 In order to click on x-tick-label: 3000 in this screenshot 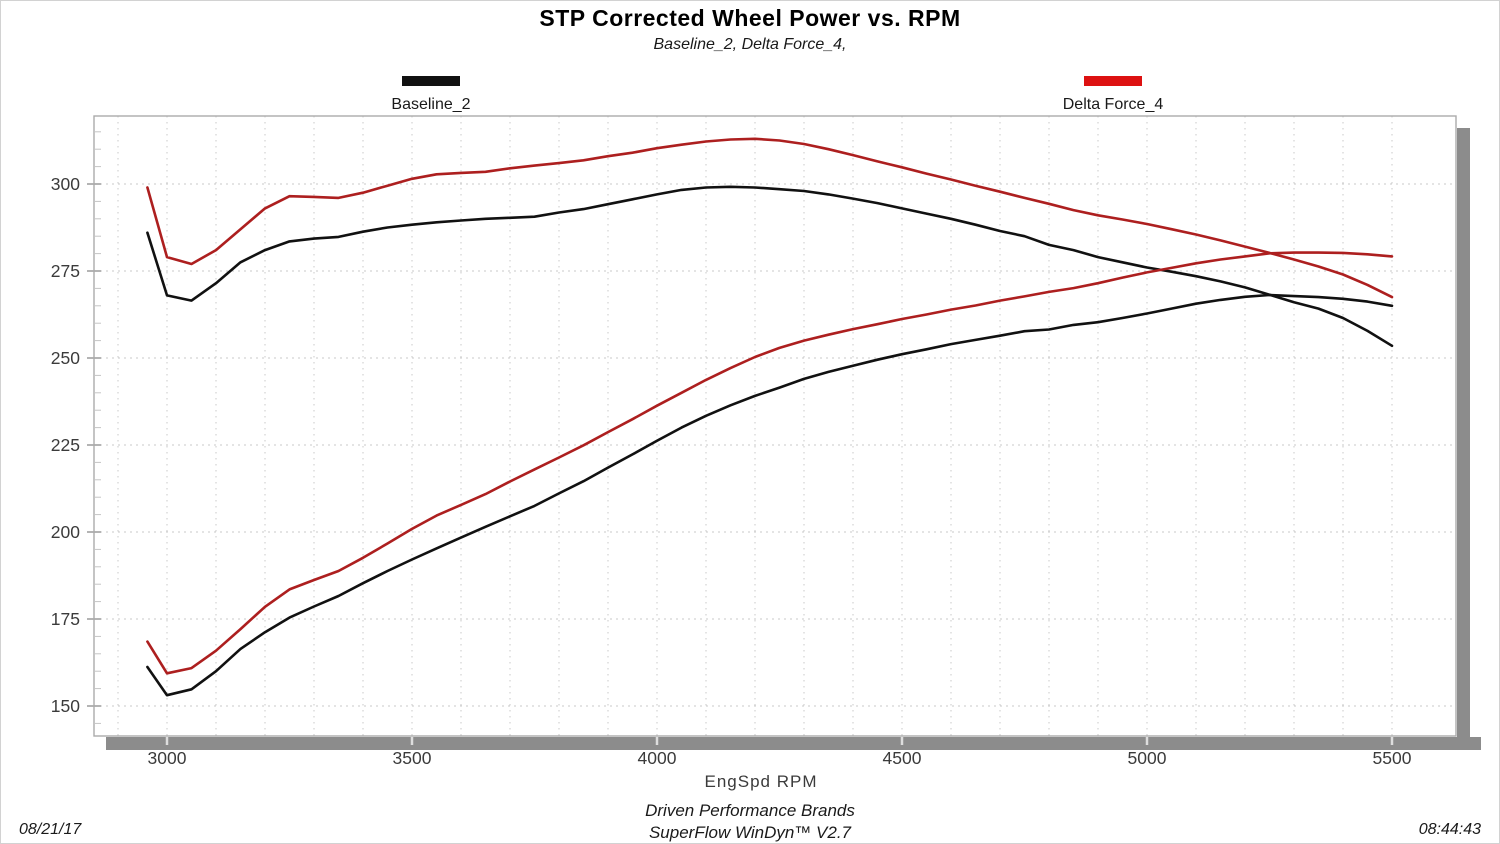, I will do `click(167, 758)`.